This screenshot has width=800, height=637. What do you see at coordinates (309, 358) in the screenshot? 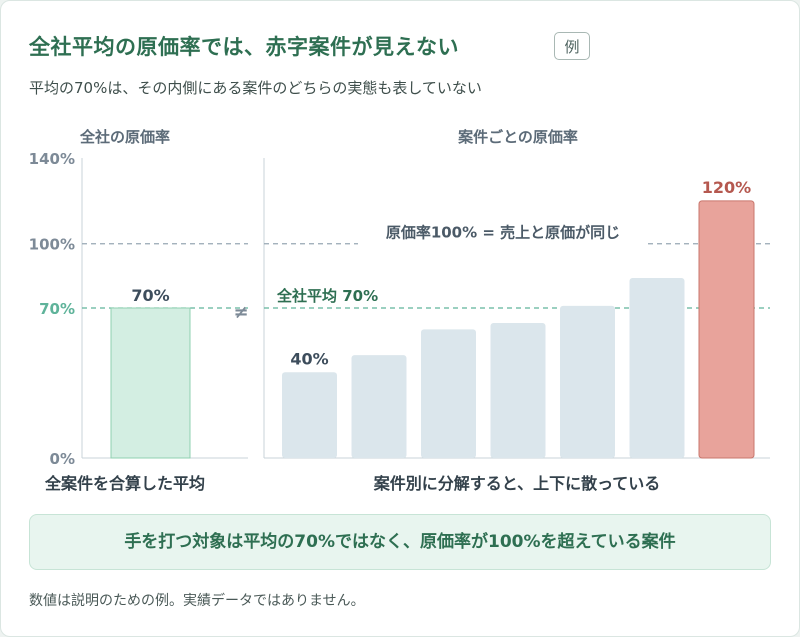
I see `project-bar-value-label-1: 40%` at bounding box center [309, 358].